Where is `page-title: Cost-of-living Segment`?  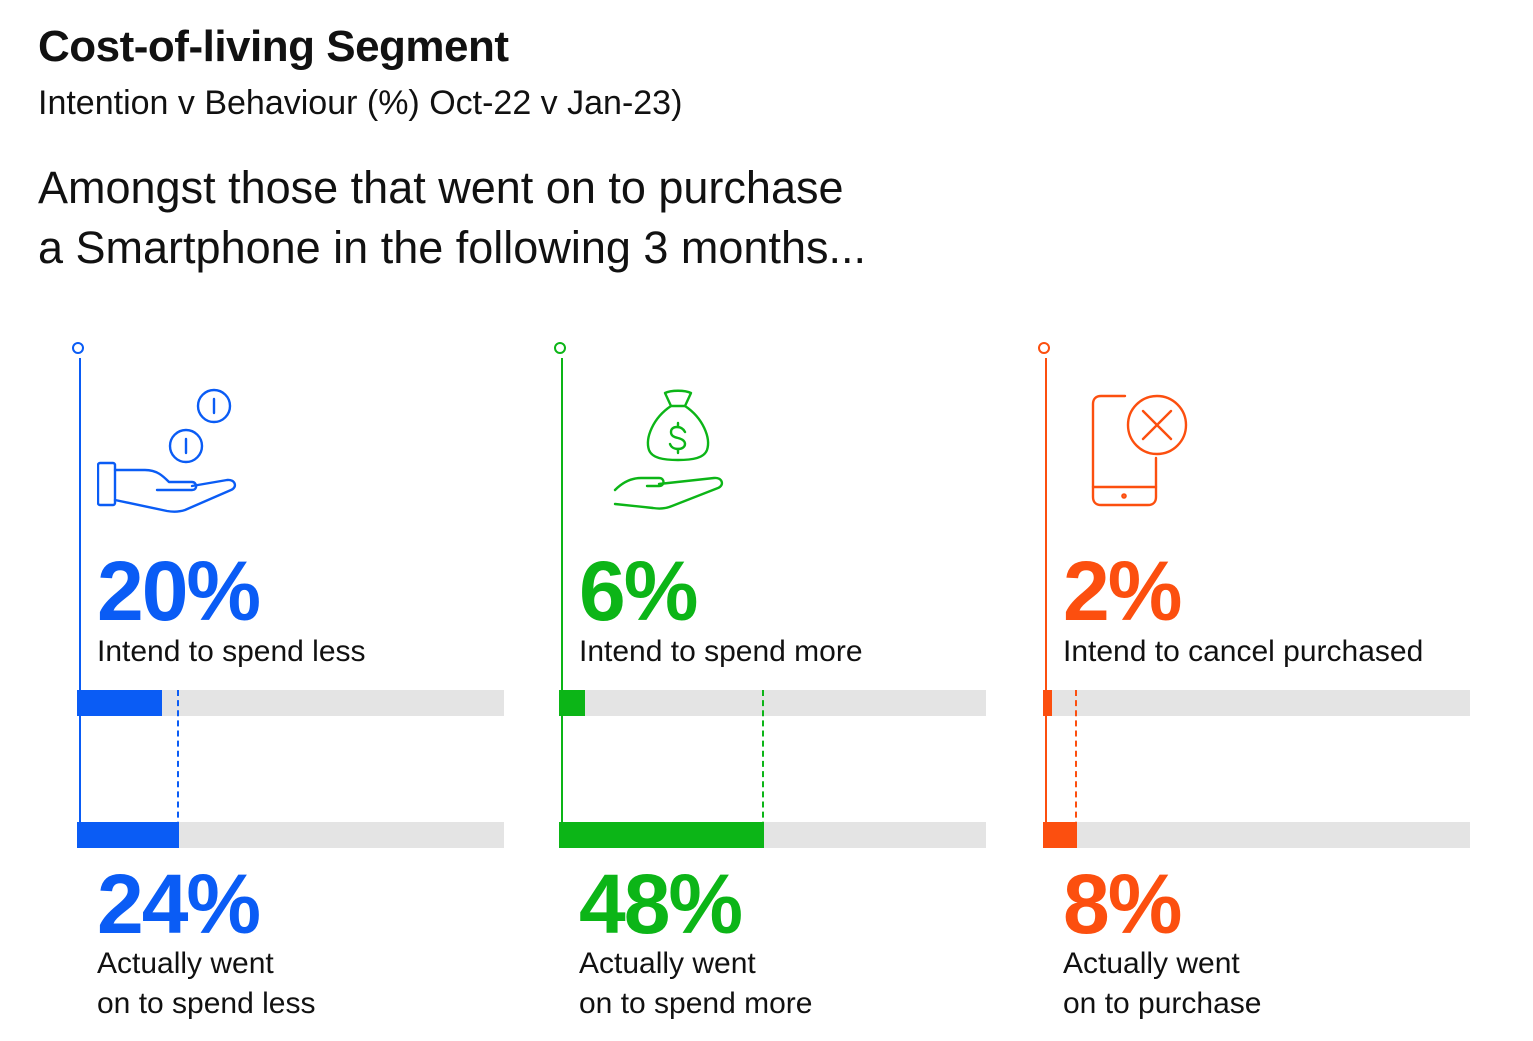
page-title: Cost-of-living Segment is located at coordinates (273, 46).